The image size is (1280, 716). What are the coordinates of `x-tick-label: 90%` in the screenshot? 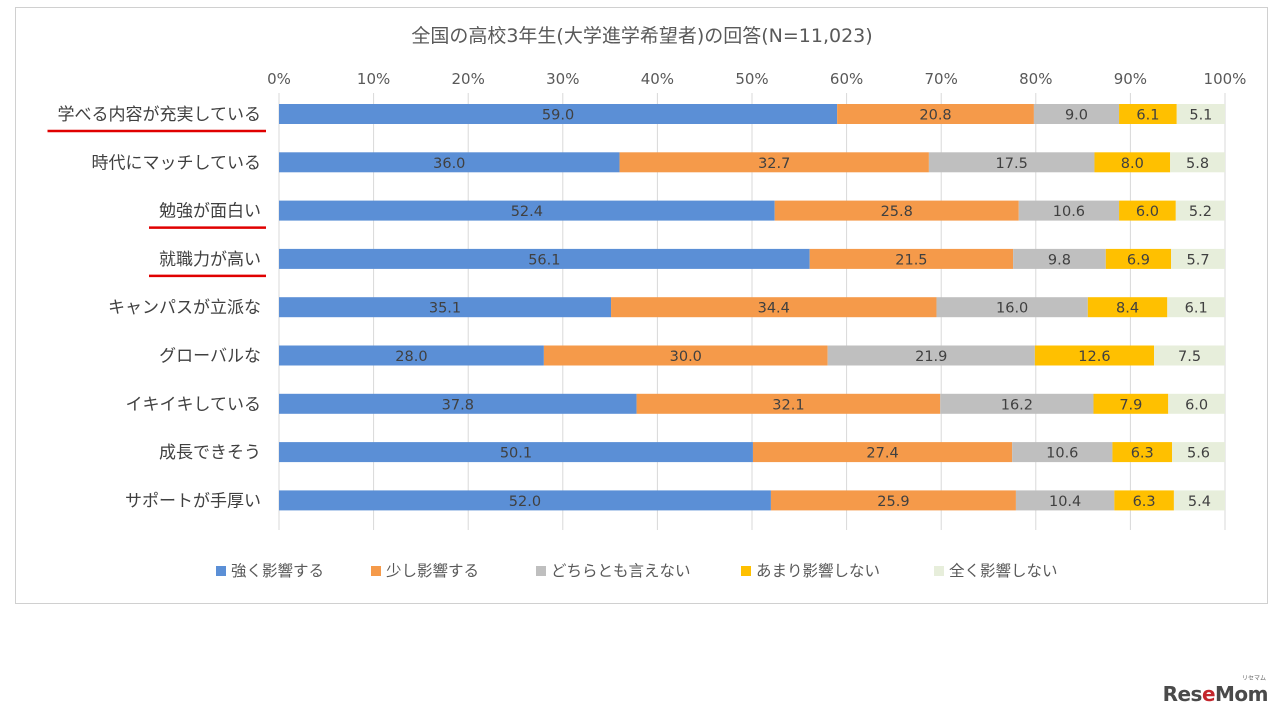 It's located at (1130, 79).